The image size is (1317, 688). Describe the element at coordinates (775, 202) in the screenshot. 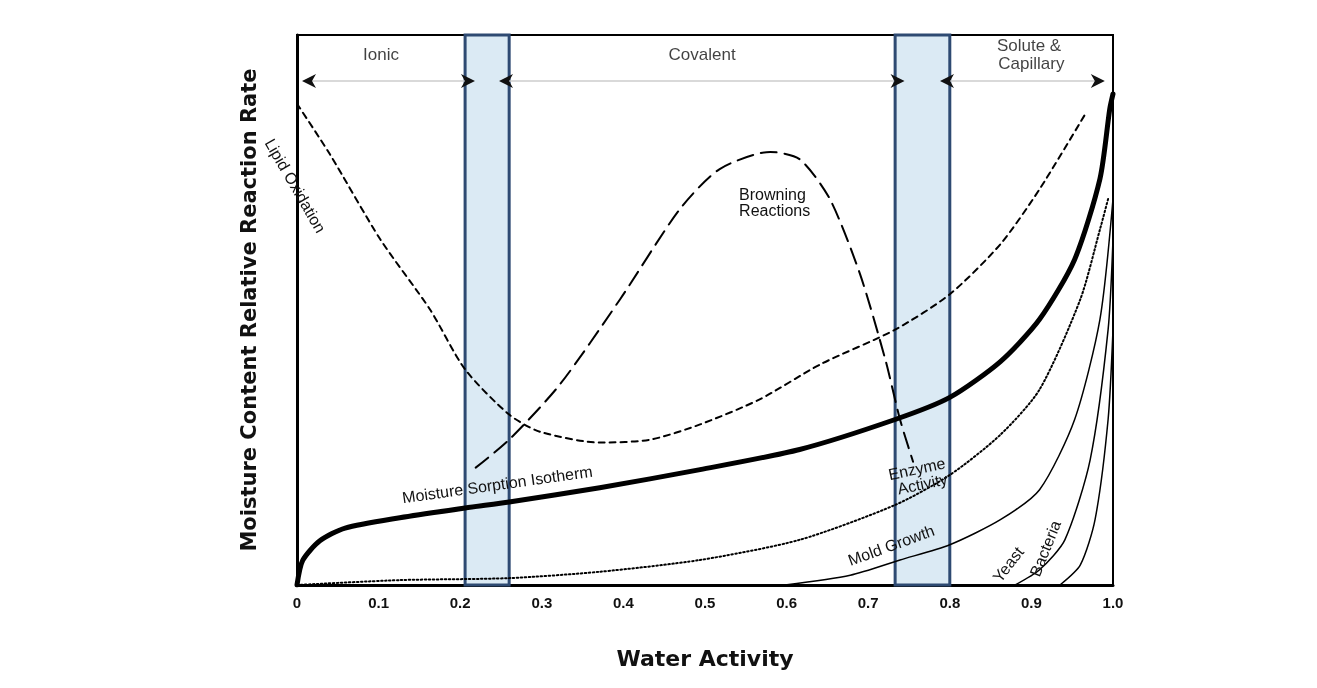

I see `series-label: Browning Reactions` at that location.